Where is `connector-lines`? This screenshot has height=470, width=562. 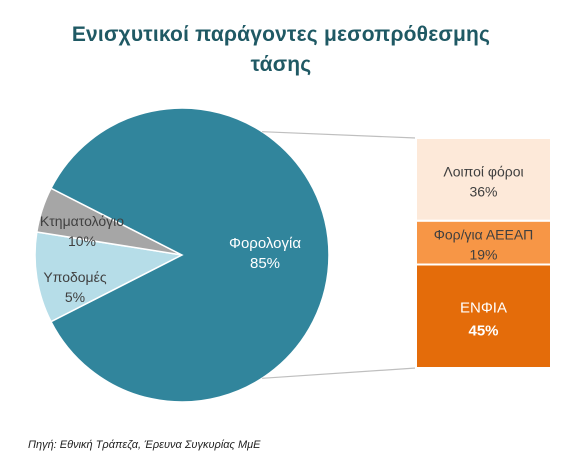
connector-lines is located at coordinates (339, 255).